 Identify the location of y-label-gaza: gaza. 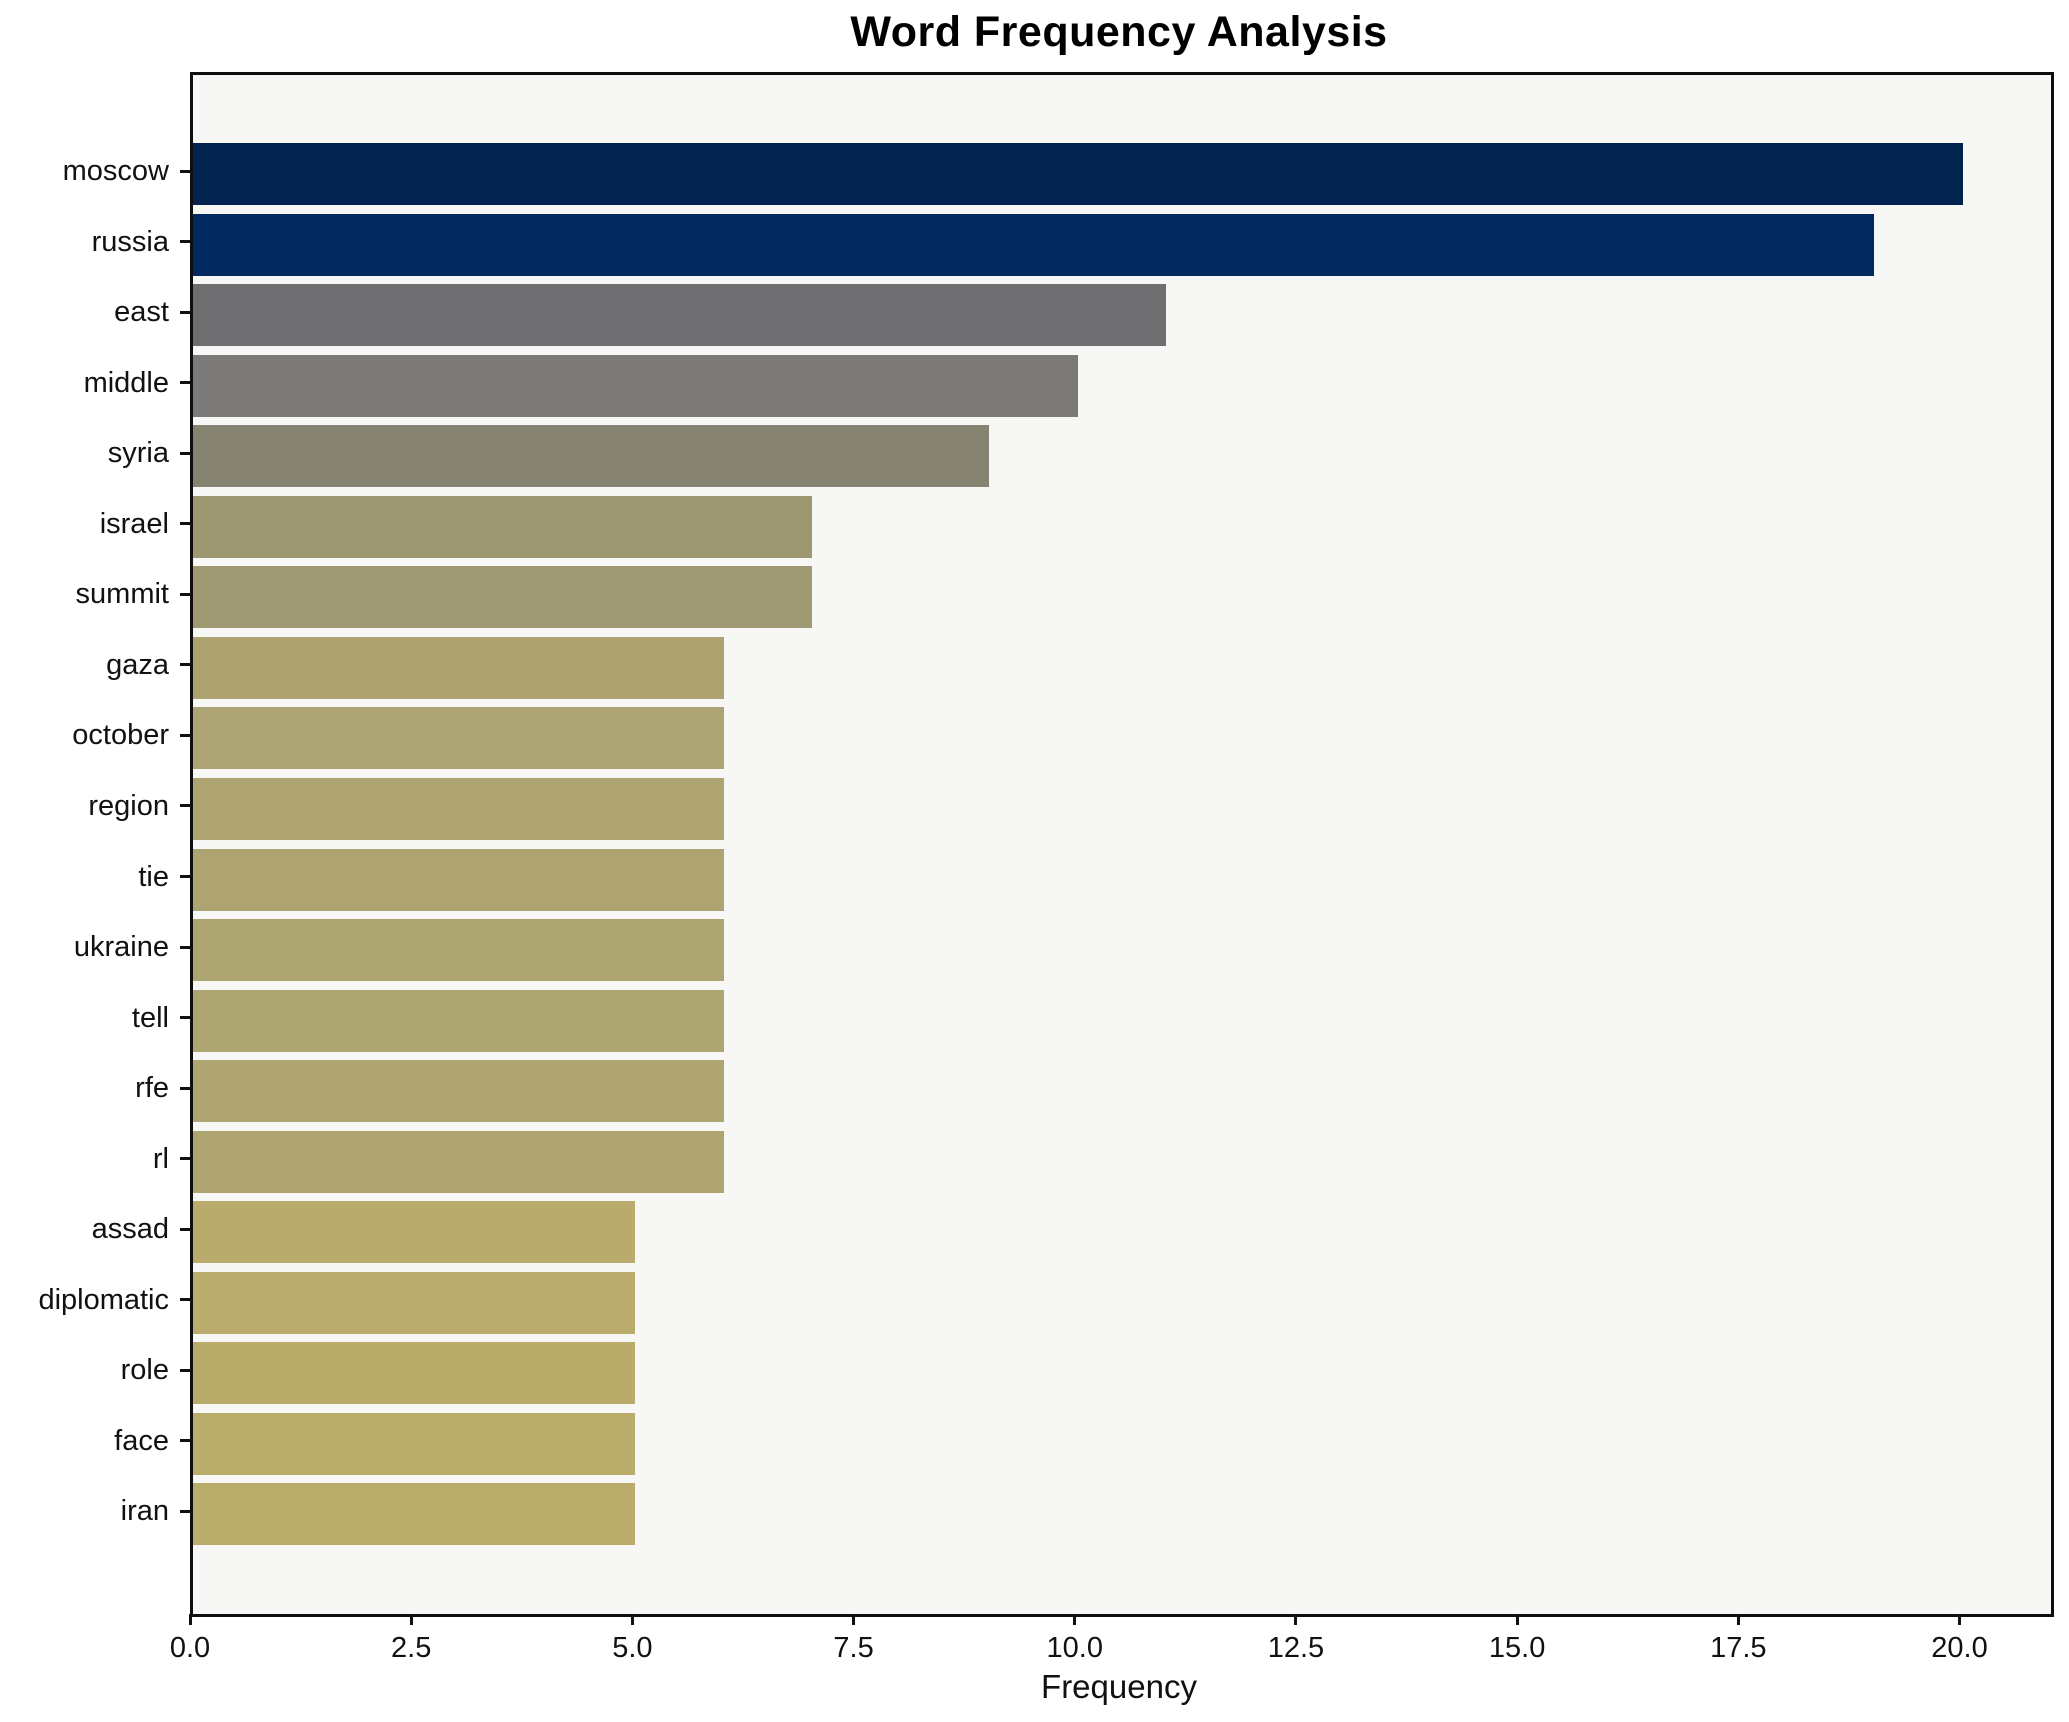
(137, 664).